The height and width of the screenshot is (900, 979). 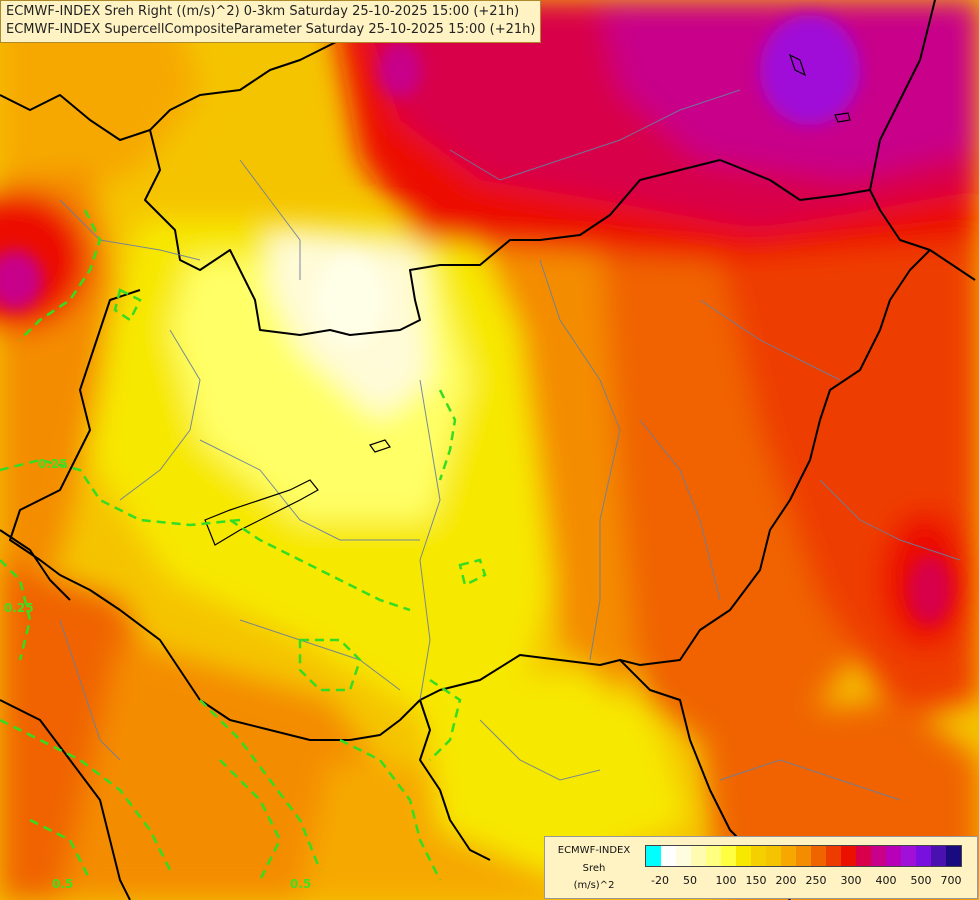 I want to click on legend-tick: 250, so click(x=816, y=880).